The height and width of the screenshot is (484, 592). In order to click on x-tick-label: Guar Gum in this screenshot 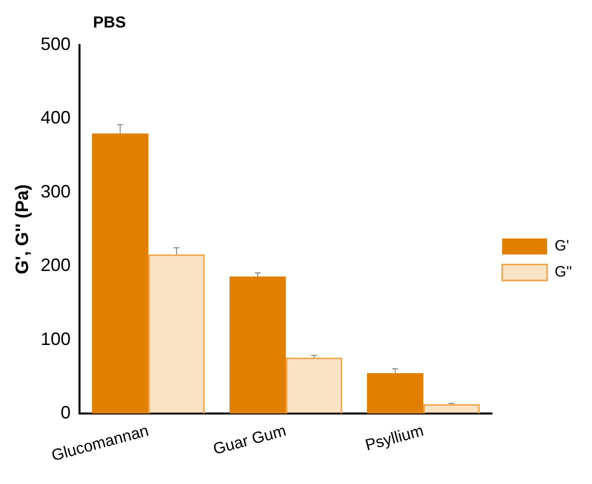, I will do `click(250, 440)`.